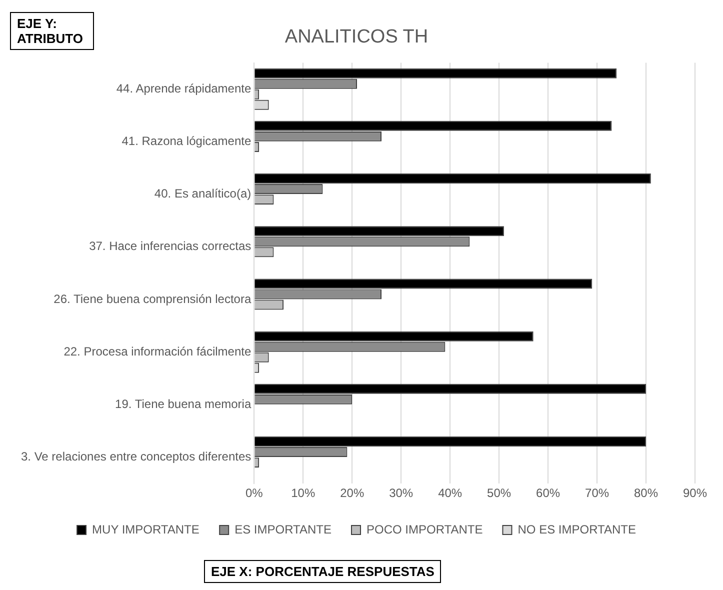 Image resolution: width=723 pixels, height=590 pixels. What do you see at coordinates (254, 493) in the screenshot?
I see `x-tick-label: 0%` at bounding box center [254, 493].